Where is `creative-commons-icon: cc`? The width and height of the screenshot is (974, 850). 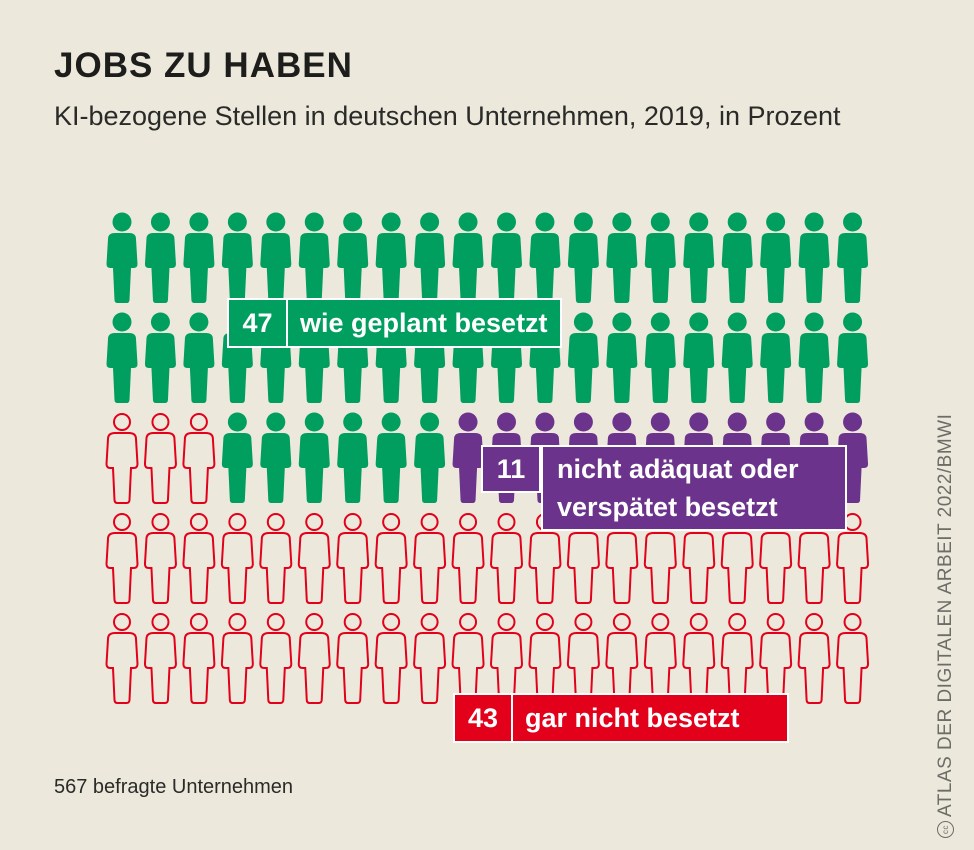
creative-commons-icon: cc is located at coordinates (946, 829).